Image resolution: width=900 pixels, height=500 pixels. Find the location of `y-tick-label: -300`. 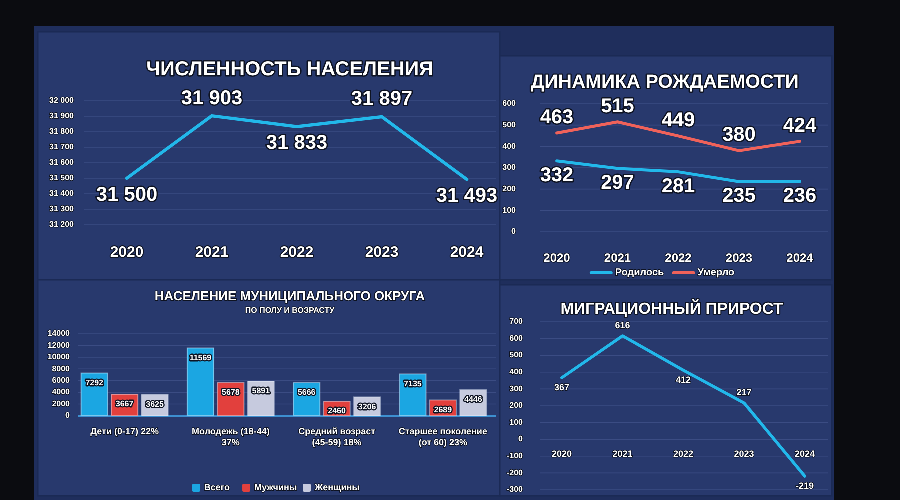

y-tick-label: -300 is located at coordinates (515, 489).